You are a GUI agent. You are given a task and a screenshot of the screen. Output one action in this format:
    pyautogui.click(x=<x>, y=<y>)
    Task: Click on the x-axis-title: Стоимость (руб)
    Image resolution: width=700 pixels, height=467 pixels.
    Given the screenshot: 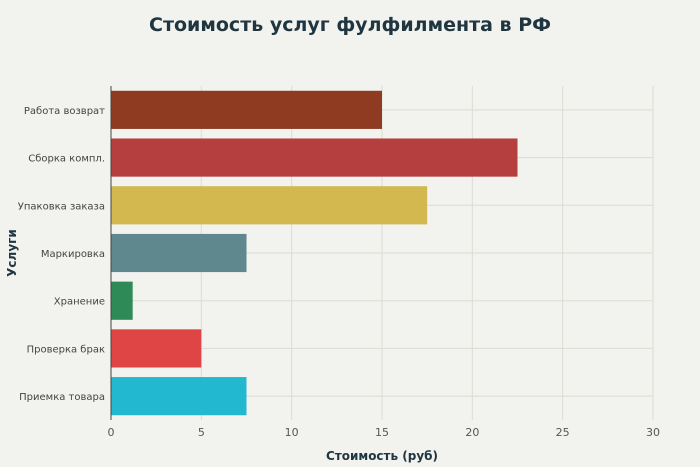 What is the action you would take?
    pyautogui.click(x=382, y=456)
    